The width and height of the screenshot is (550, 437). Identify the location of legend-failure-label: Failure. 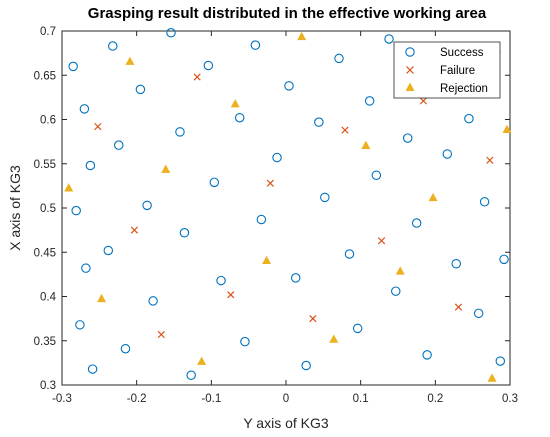
(457, 71).